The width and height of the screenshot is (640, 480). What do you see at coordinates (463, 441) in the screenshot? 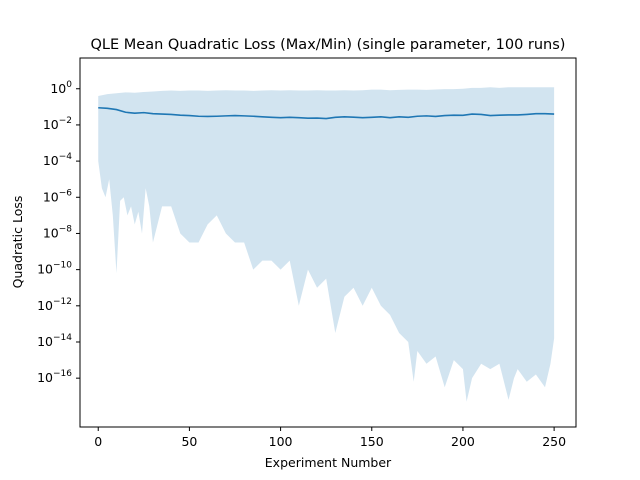
I see `x-tick-label: 200` at bounding box center [463, 441].